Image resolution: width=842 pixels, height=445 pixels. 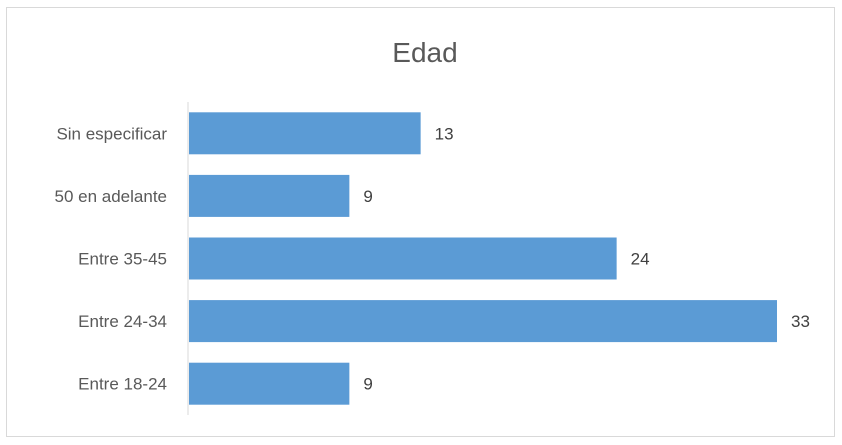 What do you see at coordinates (800, 321) in the screenshot?
I see `data-label: 33` at bounding box center [800, 321].